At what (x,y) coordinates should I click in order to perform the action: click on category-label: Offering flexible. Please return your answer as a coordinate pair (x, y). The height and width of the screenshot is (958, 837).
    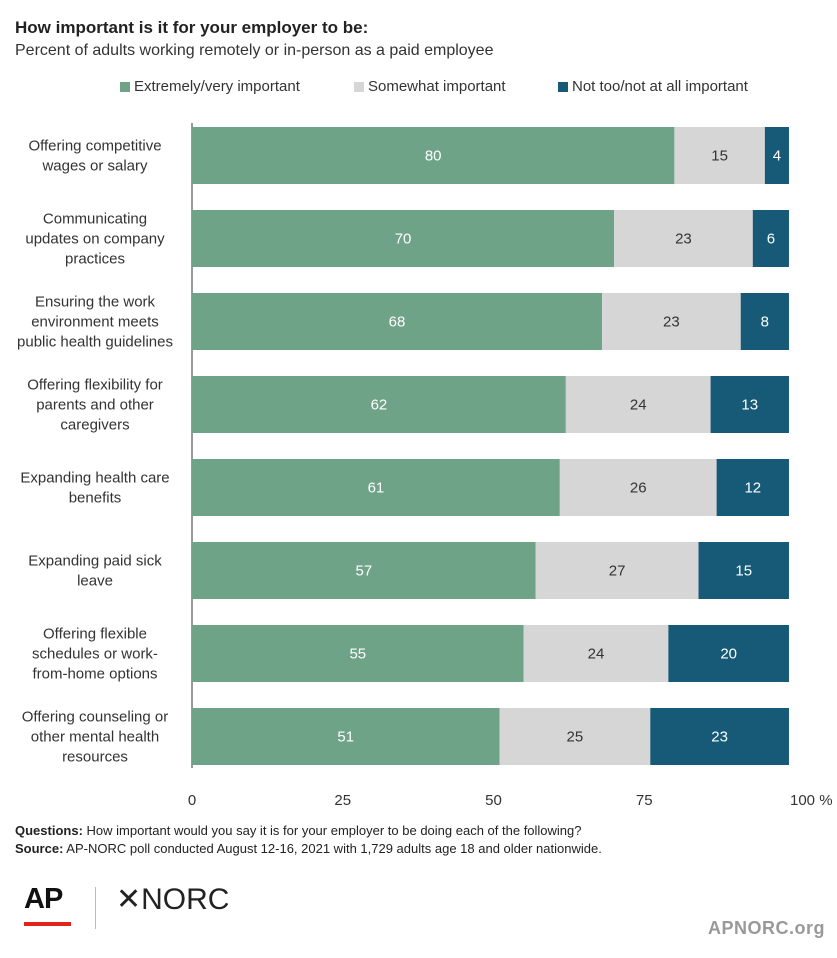
    Looking at the image, I should click on (95, 634).